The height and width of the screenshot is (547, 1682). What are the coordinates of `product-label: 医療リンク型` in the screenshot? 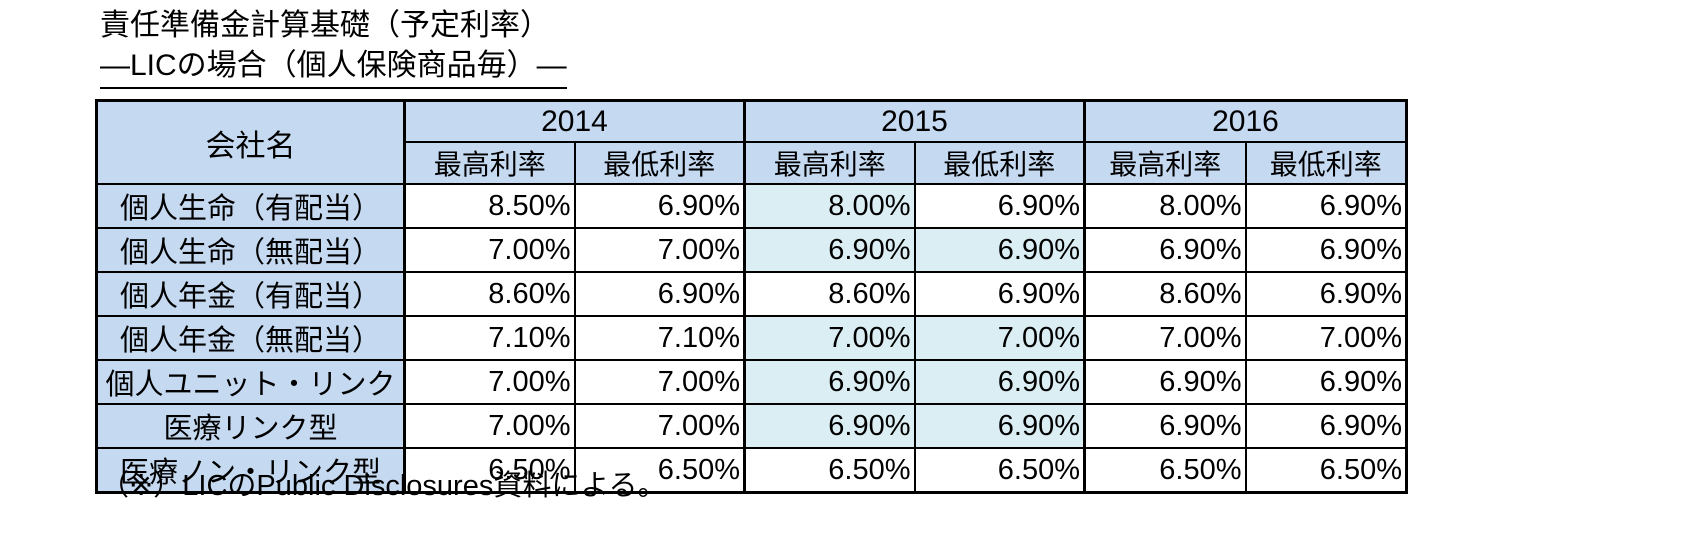 It's located at (250, 426).